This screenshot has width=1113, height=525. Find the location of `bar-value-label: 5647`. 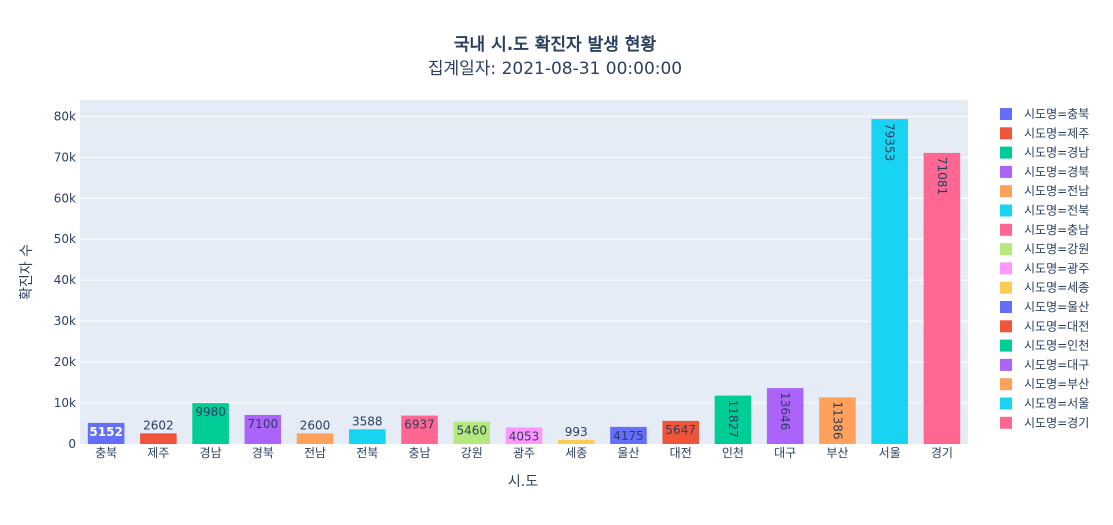

bar-value-label: 5647 is located at coordinates (680, 430).